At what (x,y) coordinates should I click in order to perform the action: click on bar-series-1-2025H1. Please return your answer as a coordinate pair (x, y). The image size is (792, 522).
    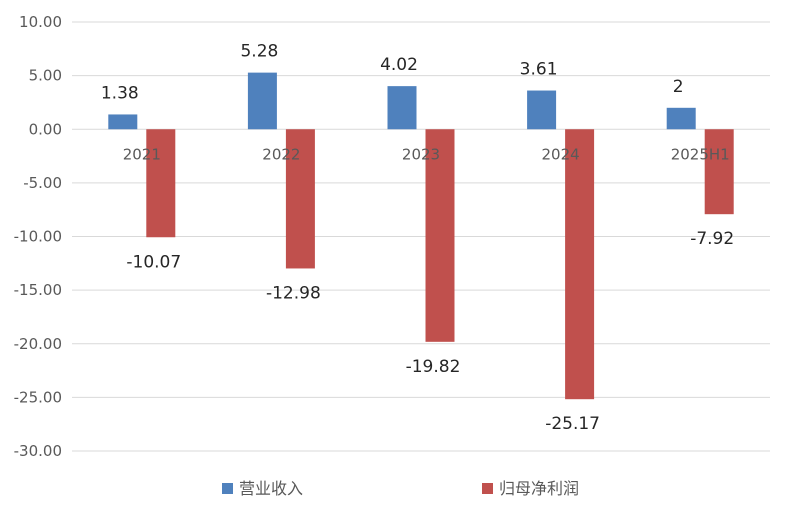
    Looking at the image, I should click on (681, 118).